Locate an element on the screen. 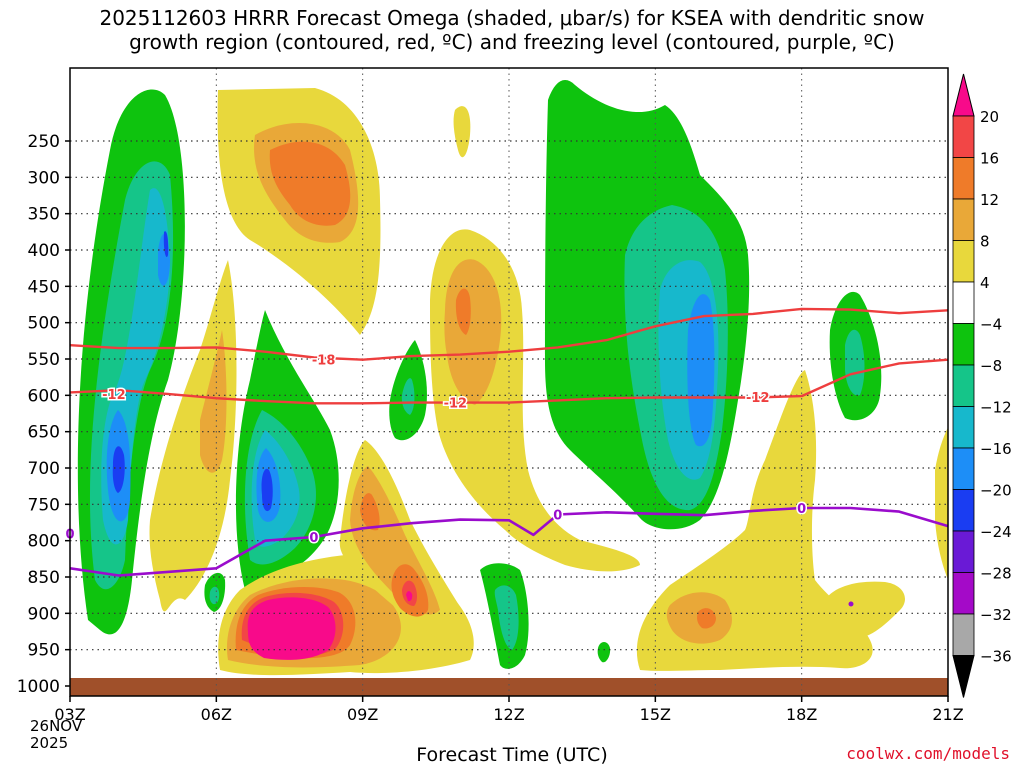  omega-contour-20-lowlevel is located at coordinates (291, 628).